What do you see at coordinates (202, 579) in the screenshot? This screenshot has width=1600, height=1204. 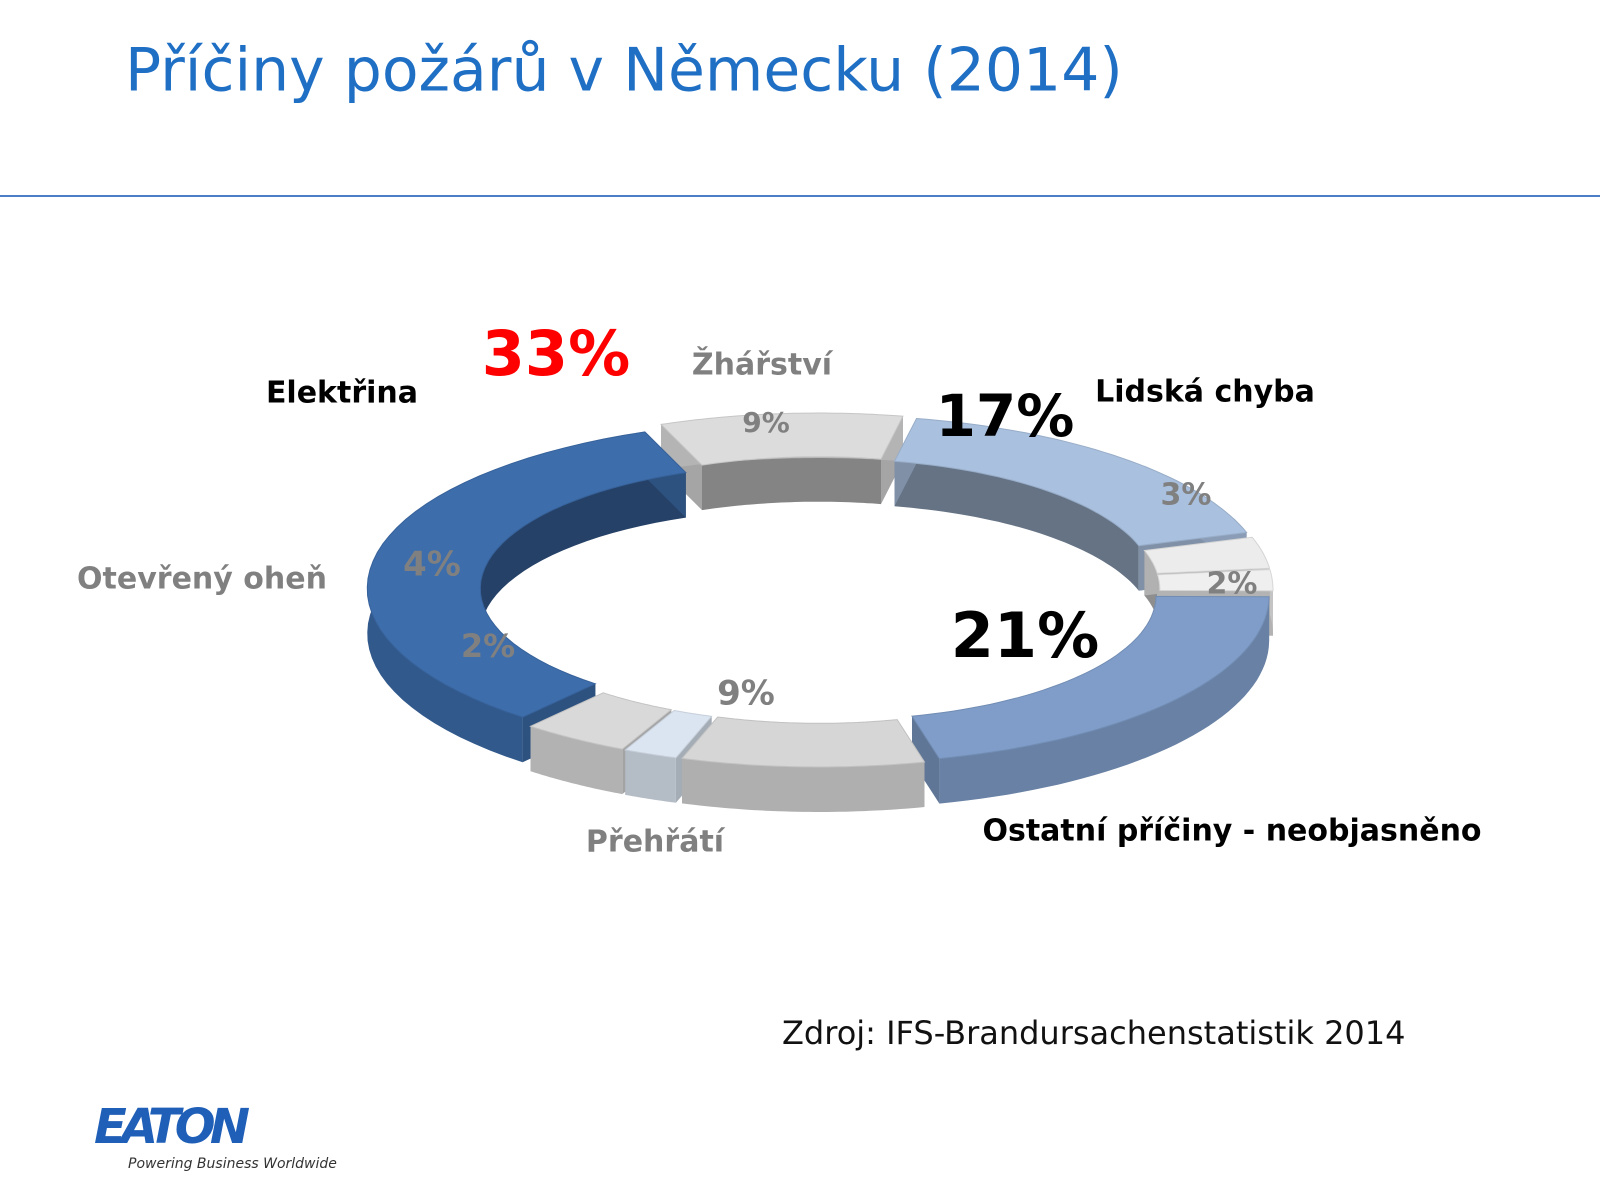 I see `category-label: Otevřený oheň` at bounding box center [202, 579].